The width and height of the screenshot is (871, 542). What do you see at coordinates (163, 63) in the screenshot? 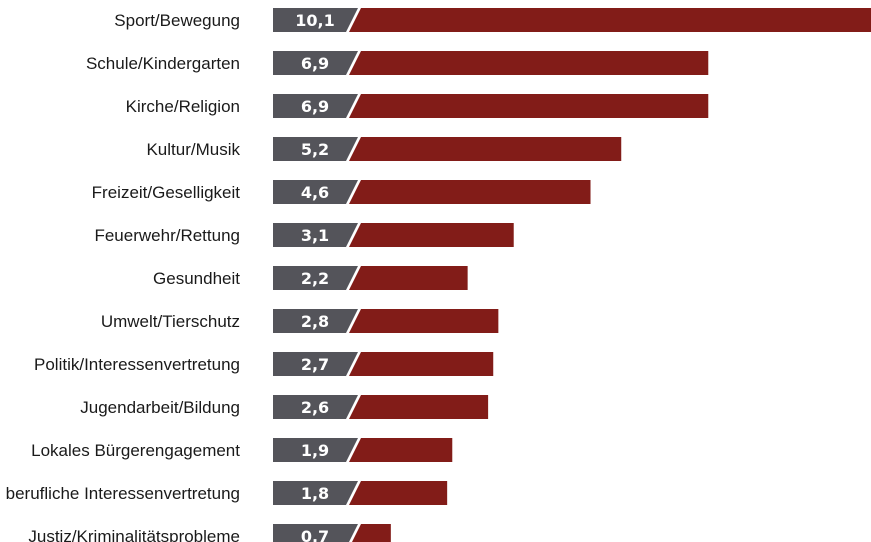
I see `category-label: Schule/Kindergarten` at bounding box center [163, 63].